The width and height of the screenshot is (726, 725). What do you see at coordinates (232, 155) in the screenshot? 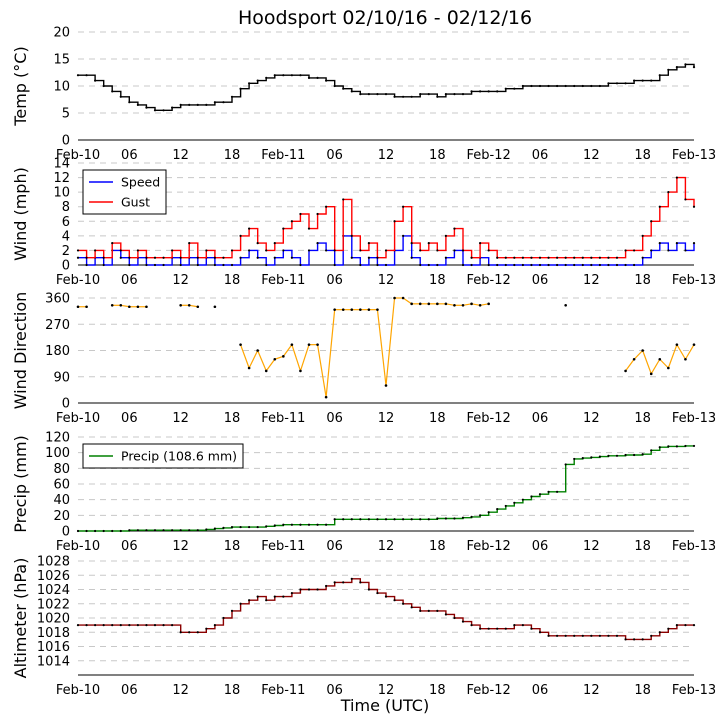
I see `temp-x-tick-label: 18` at bounding box center [232, 155].